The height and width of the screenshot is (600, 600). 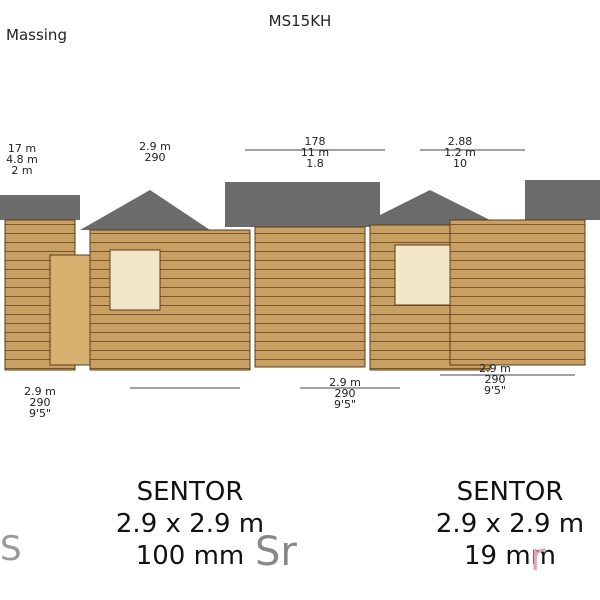 What do you see at coordinates (21, 170) in the screenshot?
I see `dimension-label: 2 m` at bounding box center [21, 170].